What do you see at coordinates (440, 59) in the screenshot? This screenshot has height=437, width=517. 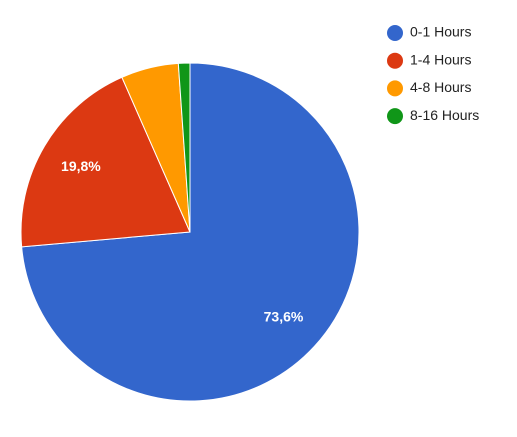 I see `legend-label: 1-4 Hours` at bounding box center [440, 59].